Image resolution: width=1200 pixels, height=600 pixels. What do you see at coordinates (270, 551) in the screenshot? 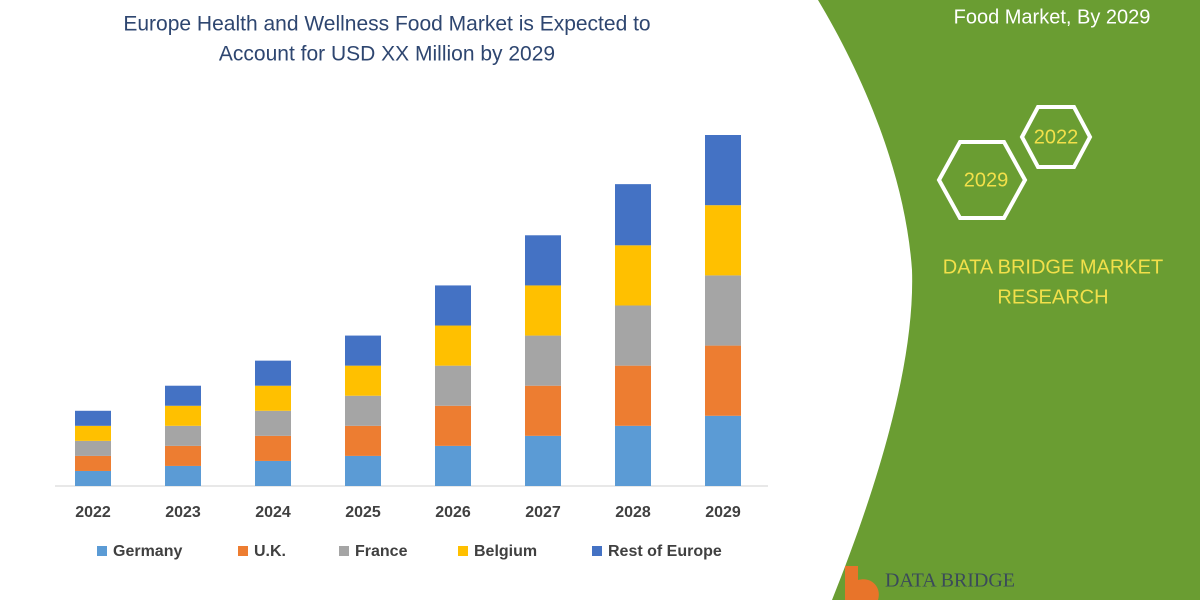
I see `legend-label: U.K.` at bounding box center [270, 551].